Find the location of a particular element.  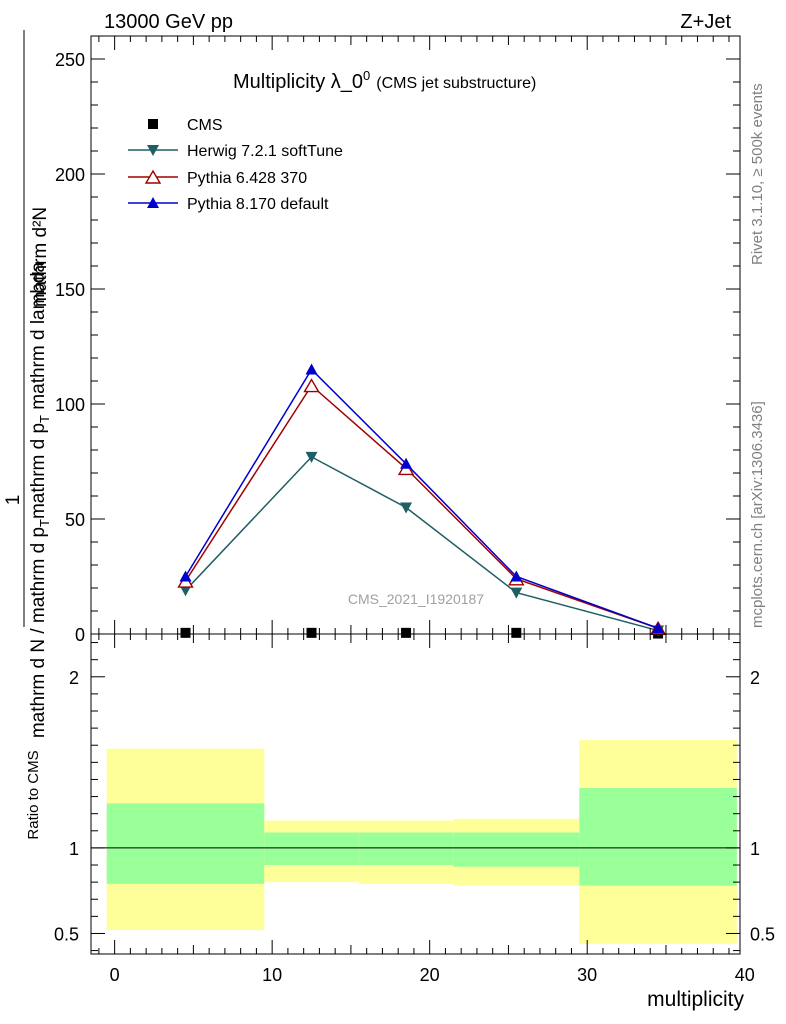

y-tick-label: 100 is located at coordinates (70, 405).